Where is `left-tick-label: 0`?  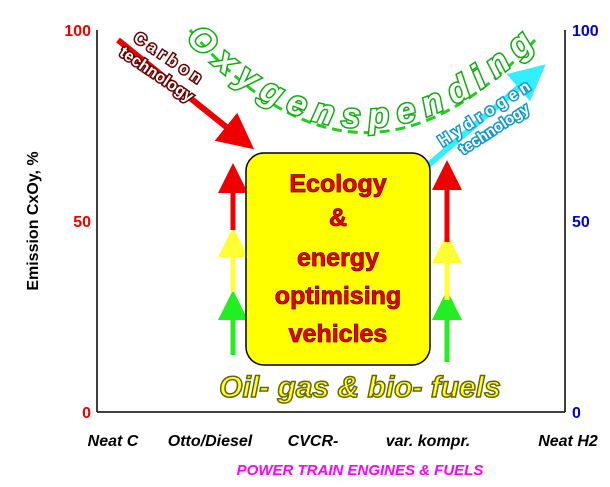 left-tick-label: 0 is located at coordinates (86, 413).